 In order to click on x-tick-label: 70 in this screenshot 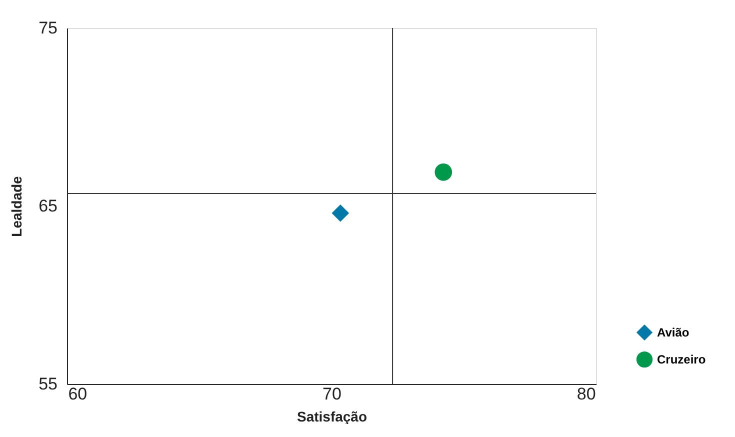, I will do `click(332, 394)`.